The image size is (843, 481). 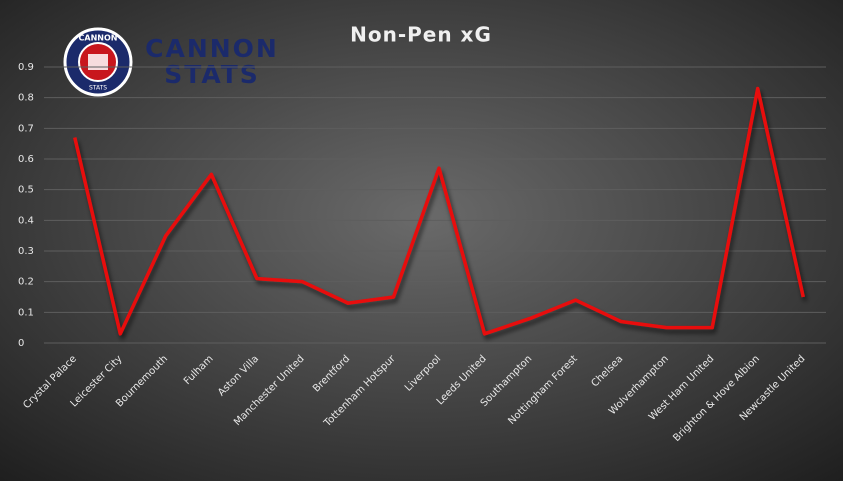 I want to click on logo-badge-top: CANNON, so click(x=98, y=38).